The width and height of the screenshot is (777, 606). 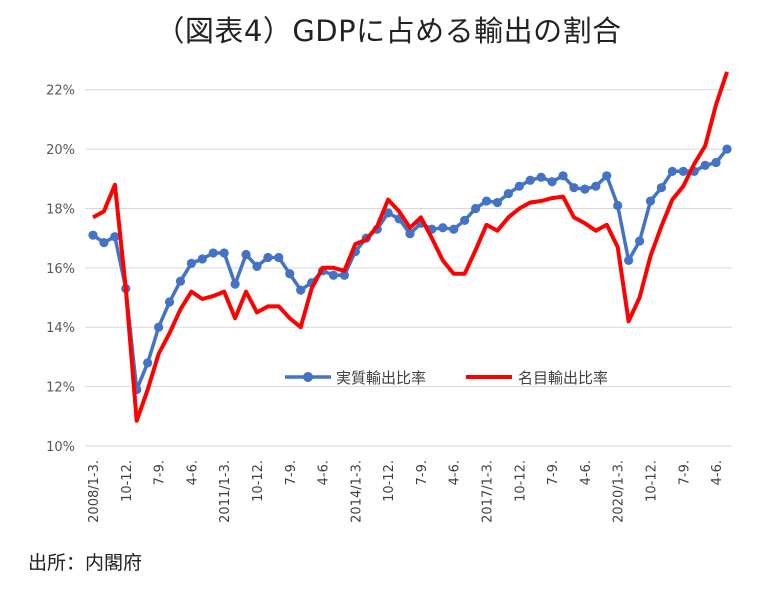 What do you see at coordinates (85, 563) in the screenshot?
I see `source-note: 出所：内閣府` at bounding box center [85, 563].